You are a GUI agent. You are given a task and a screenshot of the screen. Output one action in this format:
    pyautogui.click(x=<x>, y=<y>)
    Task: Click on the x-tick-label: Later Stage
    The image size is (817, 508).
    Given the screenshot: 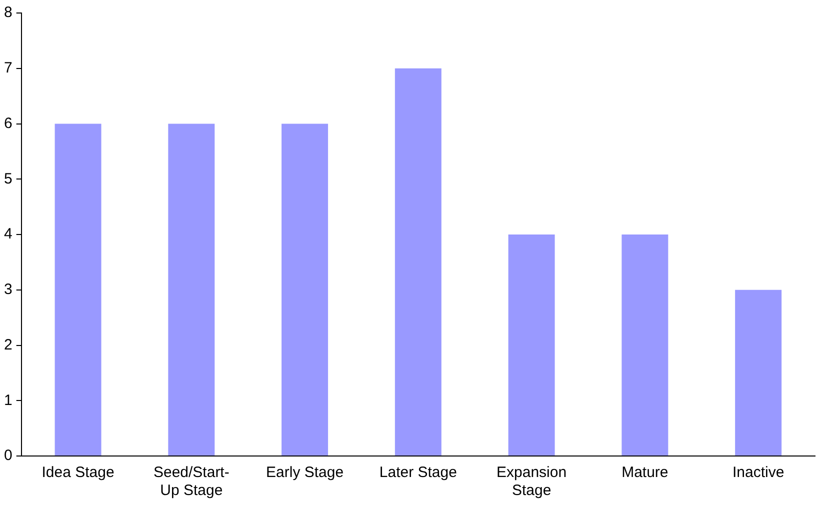 What is the action you would take?
    pyautogui.click(x=418, y=473)
    